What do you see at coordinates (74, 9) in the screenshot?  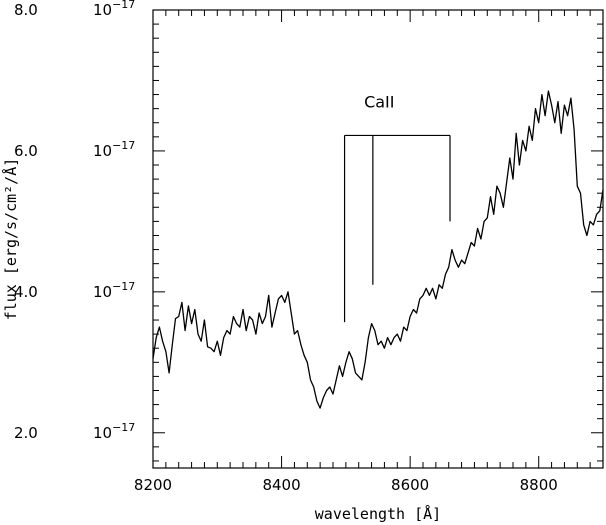 I see `y-tick-label: 8.0 10−17` at bounding box center [74, 9].